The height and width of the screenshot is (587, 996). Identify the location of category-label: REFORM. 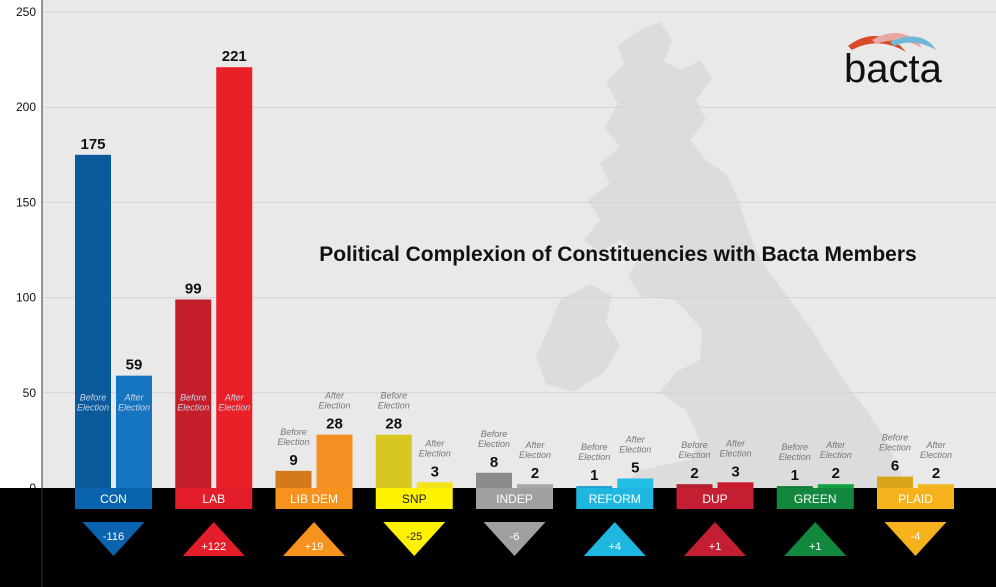
(615, 499).